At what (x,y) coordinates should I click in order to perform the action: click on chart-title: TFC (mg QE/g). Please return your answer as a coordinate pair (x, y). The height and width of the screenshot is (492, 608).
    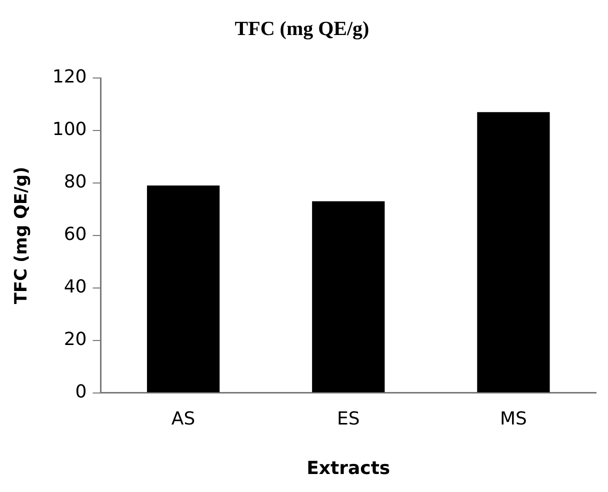
    Looking at the image, I should click on (302, 29).